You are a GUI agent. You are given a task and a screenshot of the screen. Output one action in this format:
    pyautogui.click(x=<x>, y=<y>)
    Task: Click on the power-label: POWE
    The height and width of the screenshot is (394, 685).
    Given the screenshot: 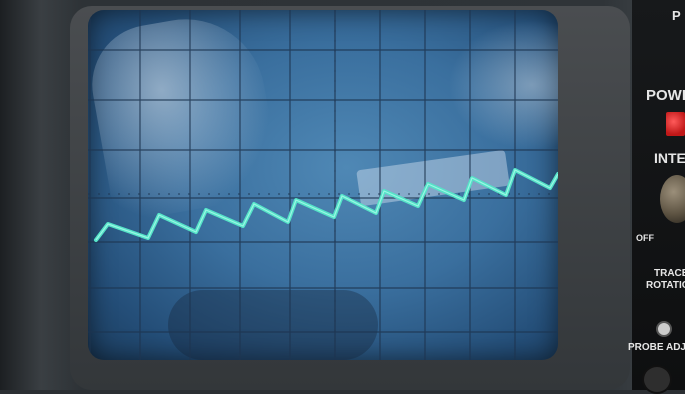 What is the action you would take?
    pyautogui.click(x=665, y=95)
    